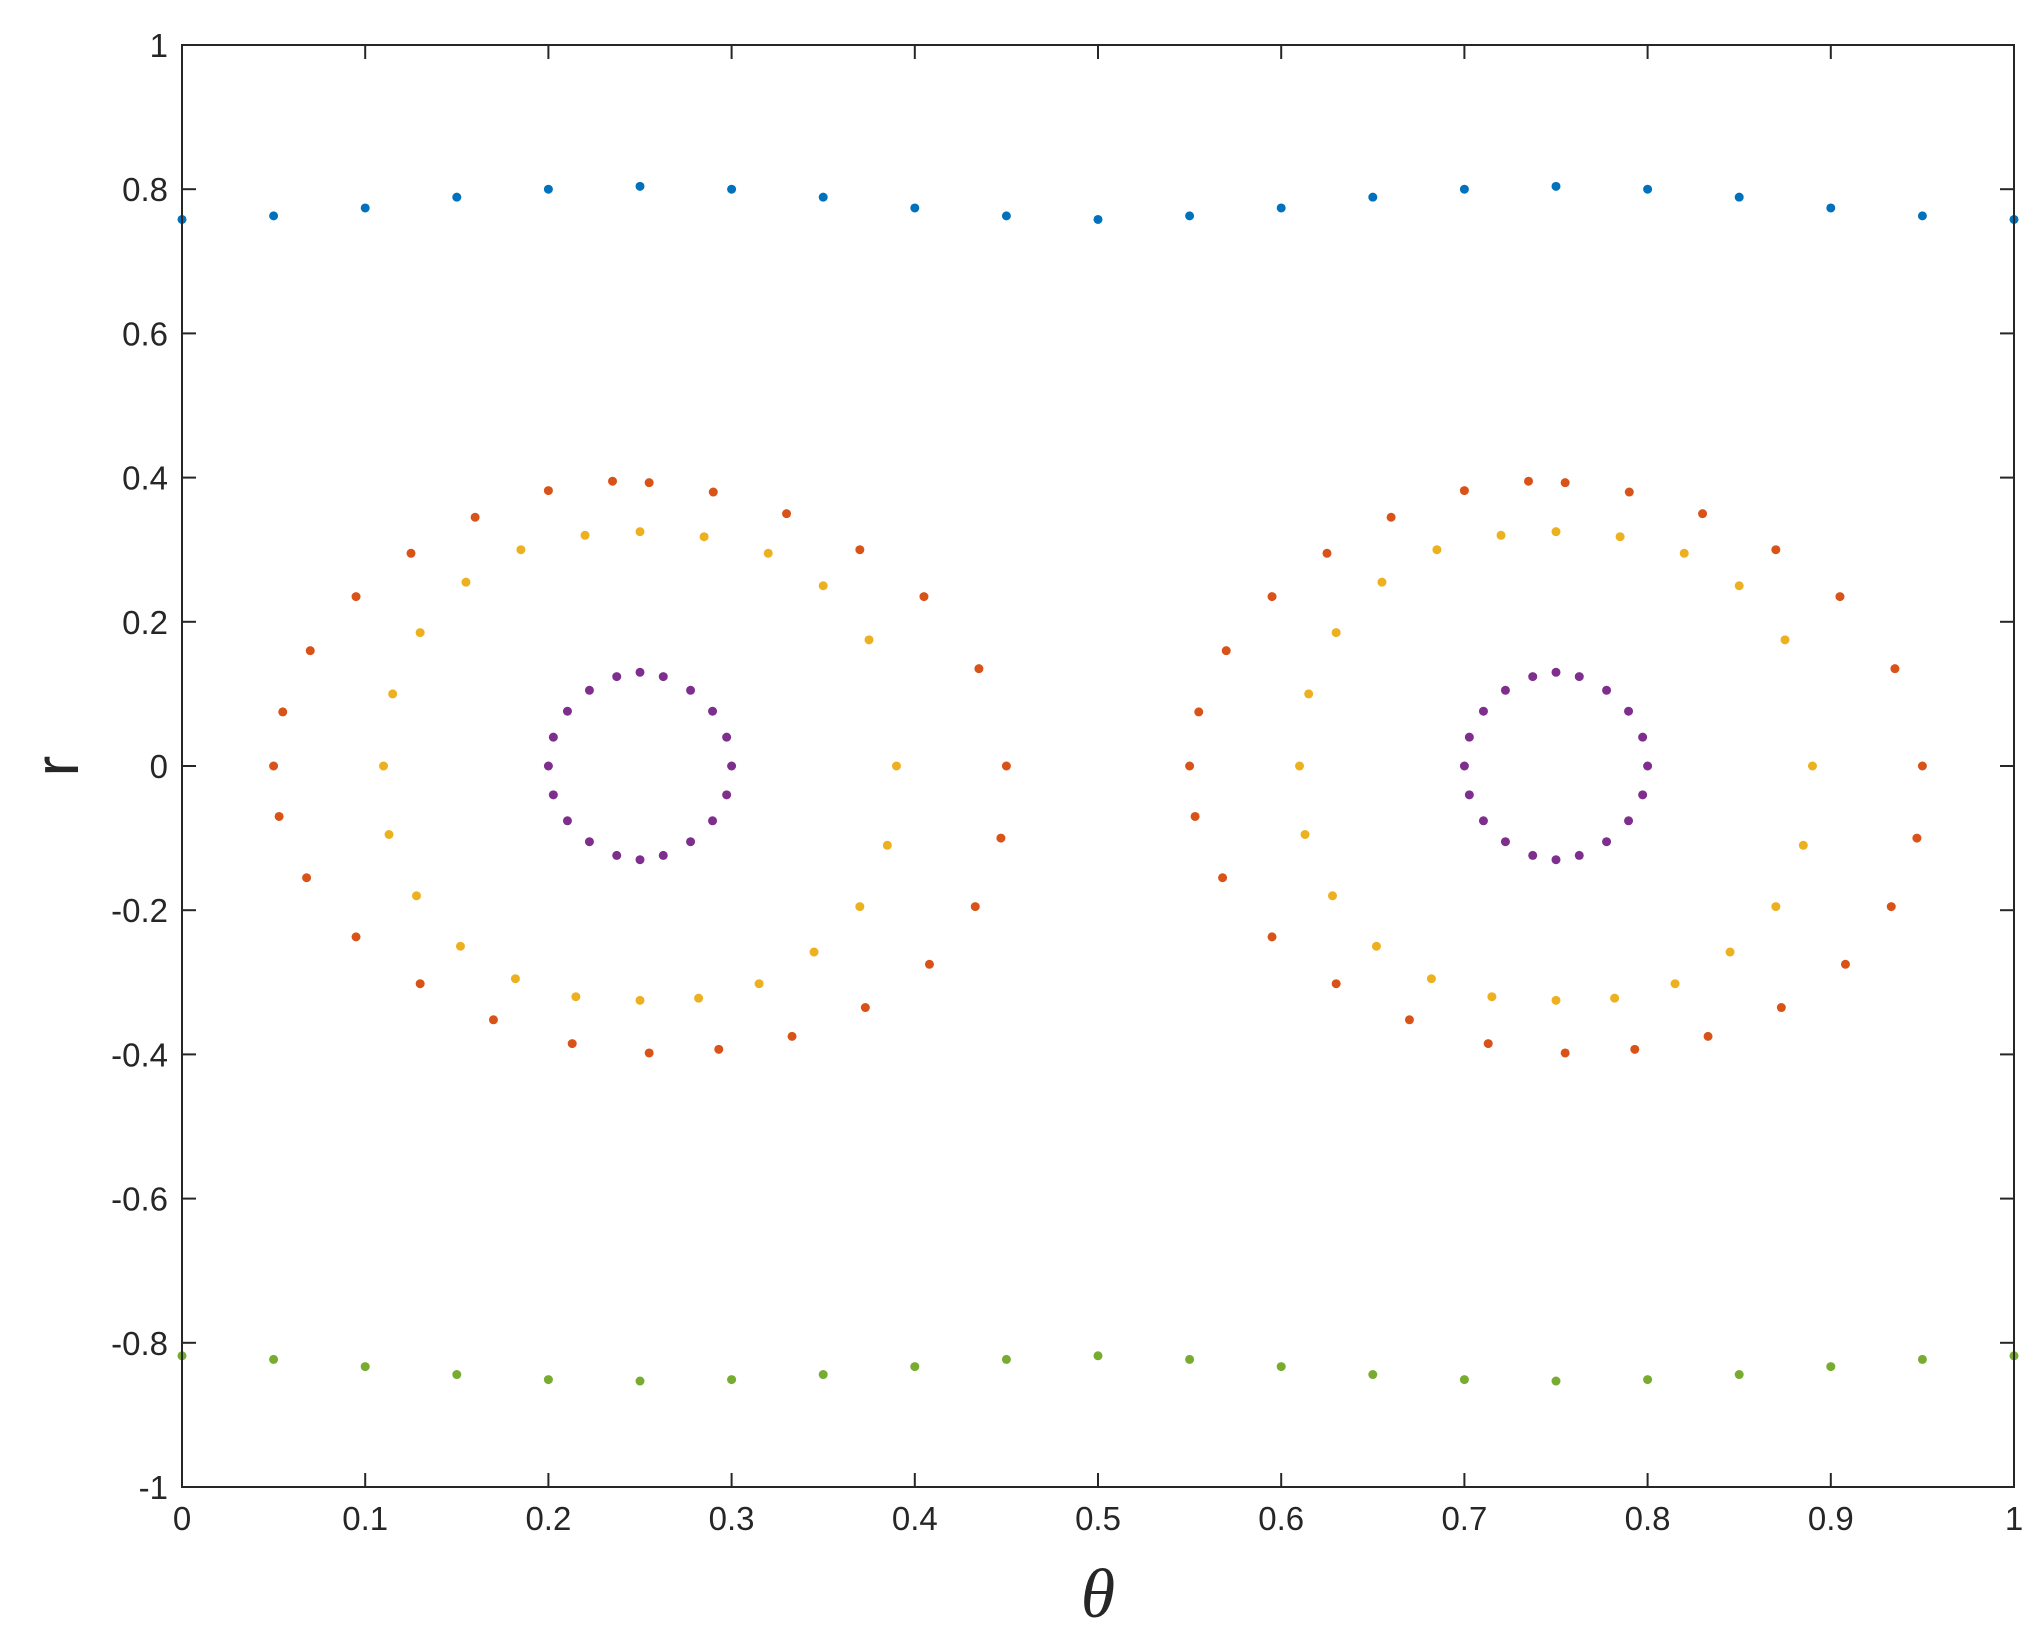 Image resolution: width=2033 pixels, height=1633 pixels. What do you see at coordinates (139, 910) in the screenshot?
I see `y-tick-label: -0.2` at bounding box center [139, 910].